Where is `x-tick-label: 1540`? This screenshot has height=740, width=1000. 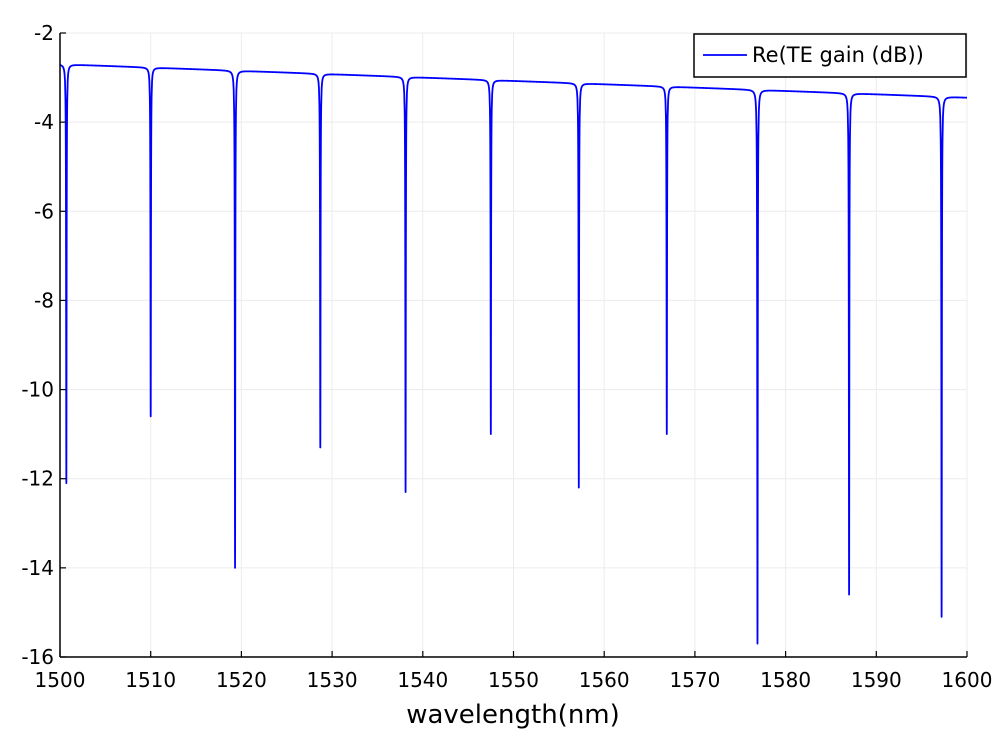 x-tick-label: 1540 is located at coordinates (422, 680).